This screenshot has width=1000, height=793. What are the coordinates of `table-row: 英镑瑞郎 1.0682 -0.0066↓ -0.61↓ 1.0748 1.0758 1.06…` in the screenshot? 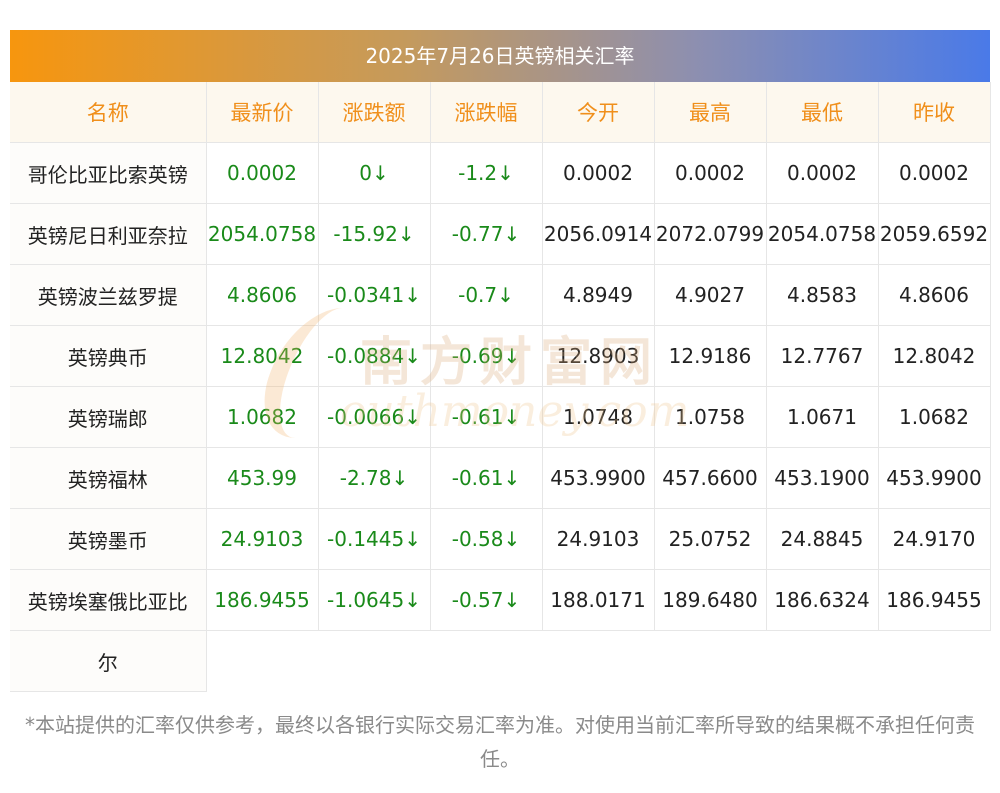 It's located at (500, 417).